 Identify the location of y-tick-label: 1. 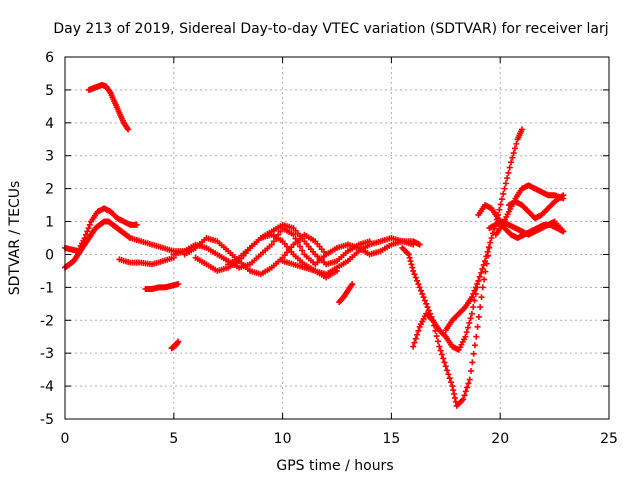
(49, 223).